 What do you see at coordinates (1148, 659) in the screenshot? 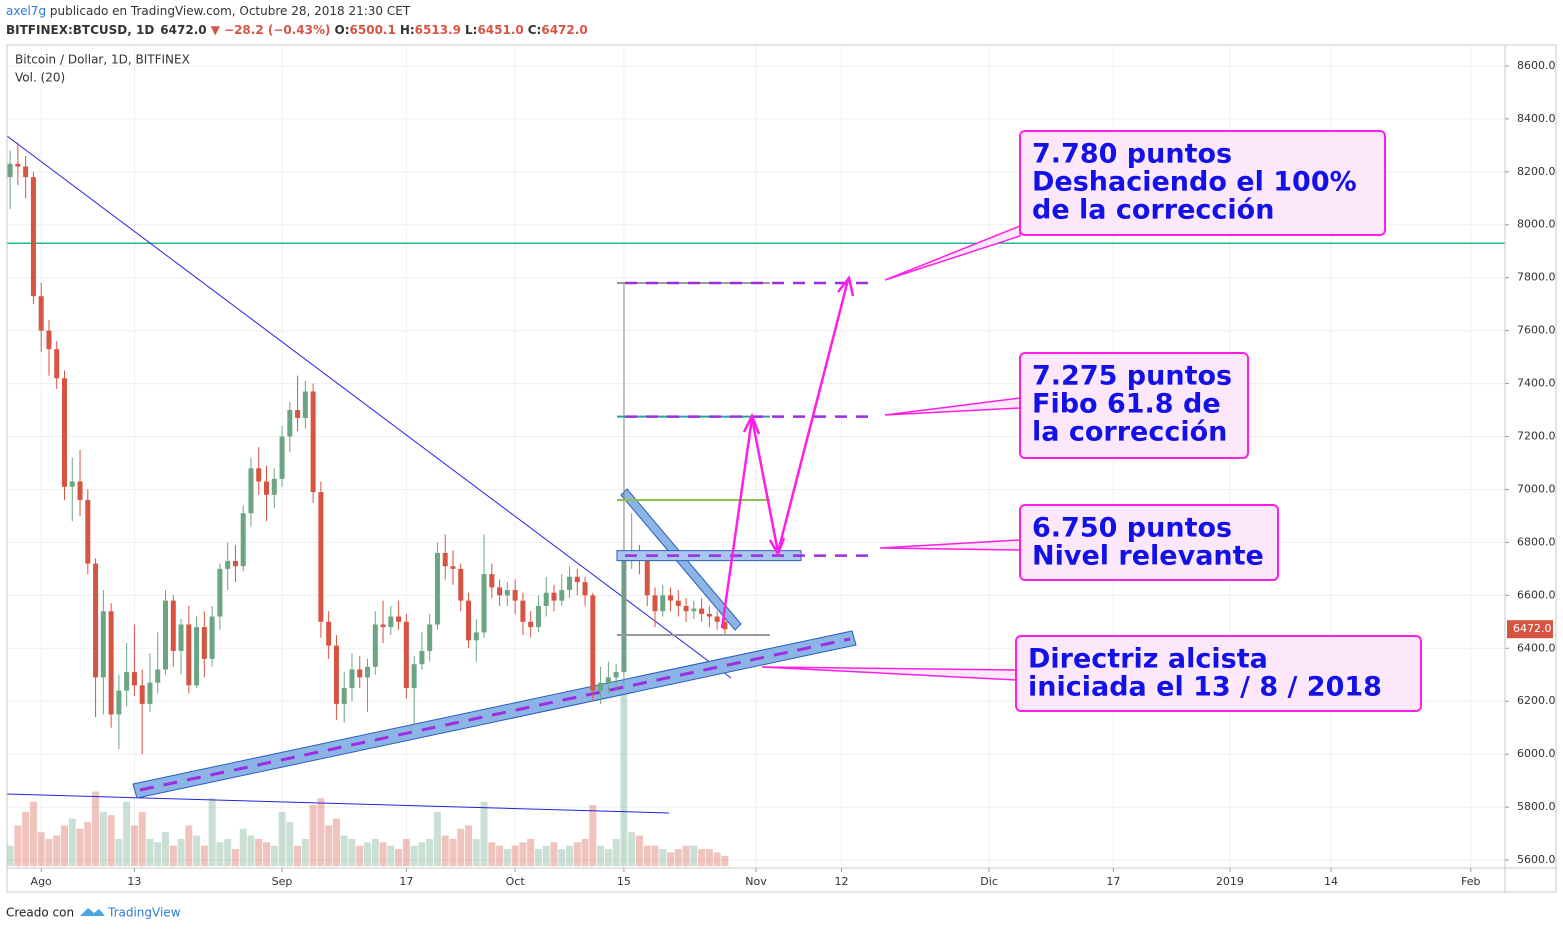
I see `callout-text: Directriz alcista` at bounding box center [1148, 659].